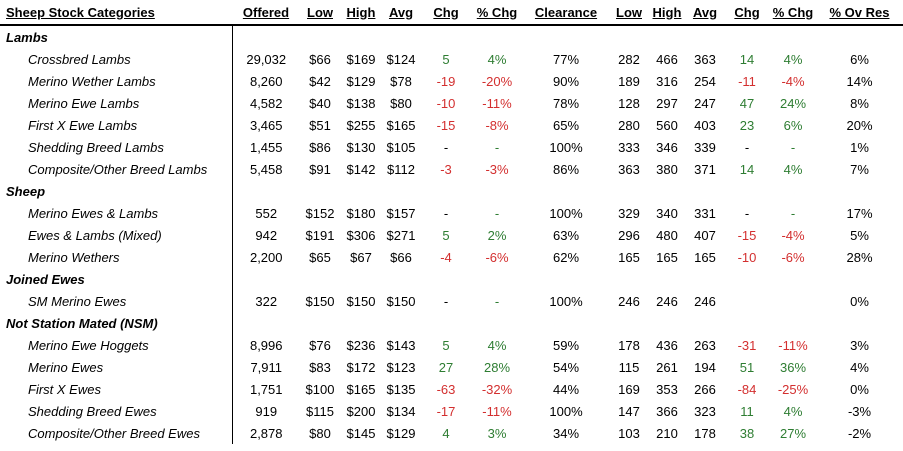 The width and height of the screenshot is (903, 451). Describe the element at coordinates (629, 257) in the screenshot. I see `cell-low-2: 165` at that location.